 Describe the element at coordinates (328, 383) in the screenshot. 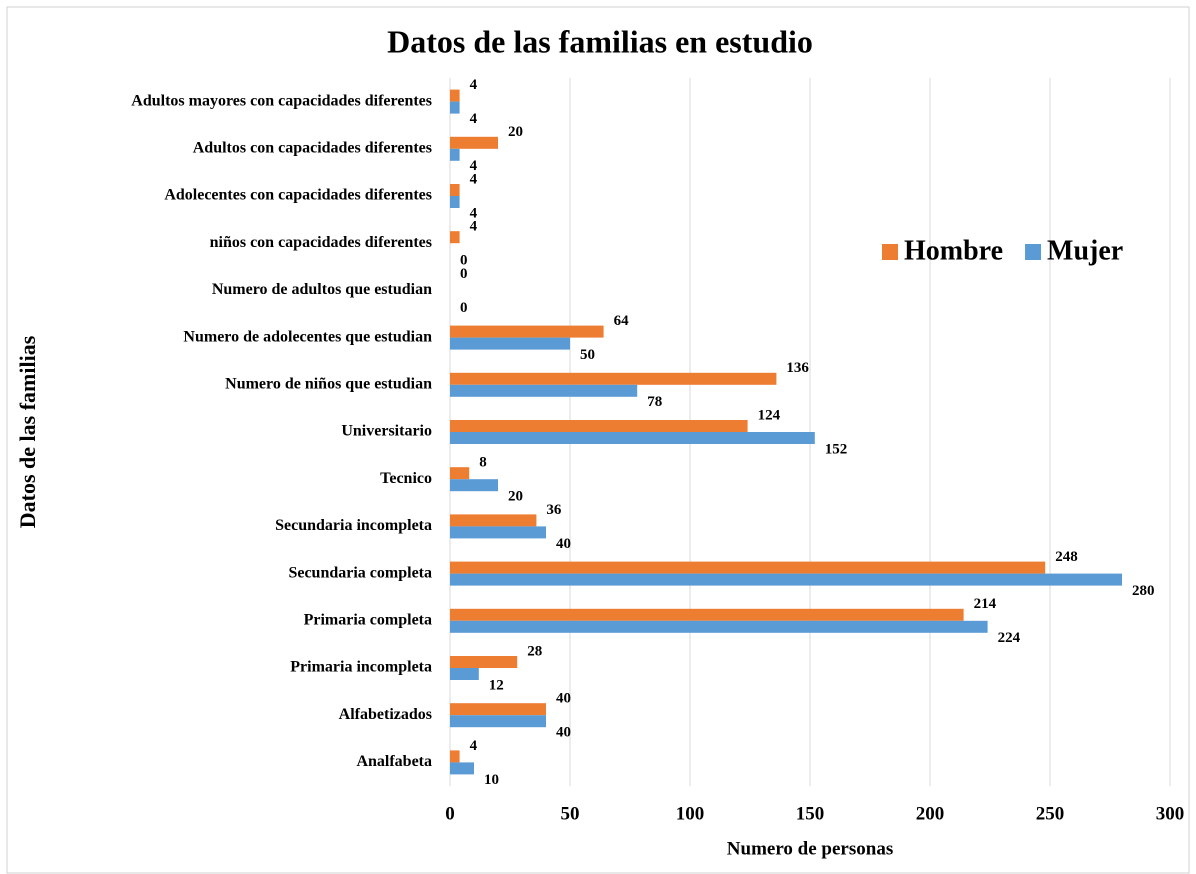

I see `y-tick-label: Numero de niños que estudian` at that location.